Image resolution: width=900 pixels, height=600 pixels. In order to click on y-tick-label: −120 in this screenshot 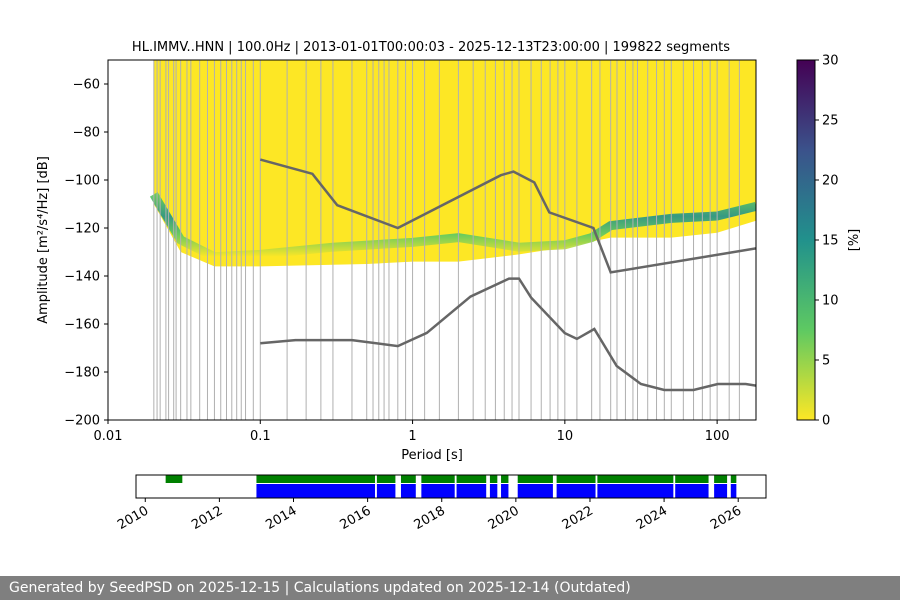, I will do `click(82, 229)`.